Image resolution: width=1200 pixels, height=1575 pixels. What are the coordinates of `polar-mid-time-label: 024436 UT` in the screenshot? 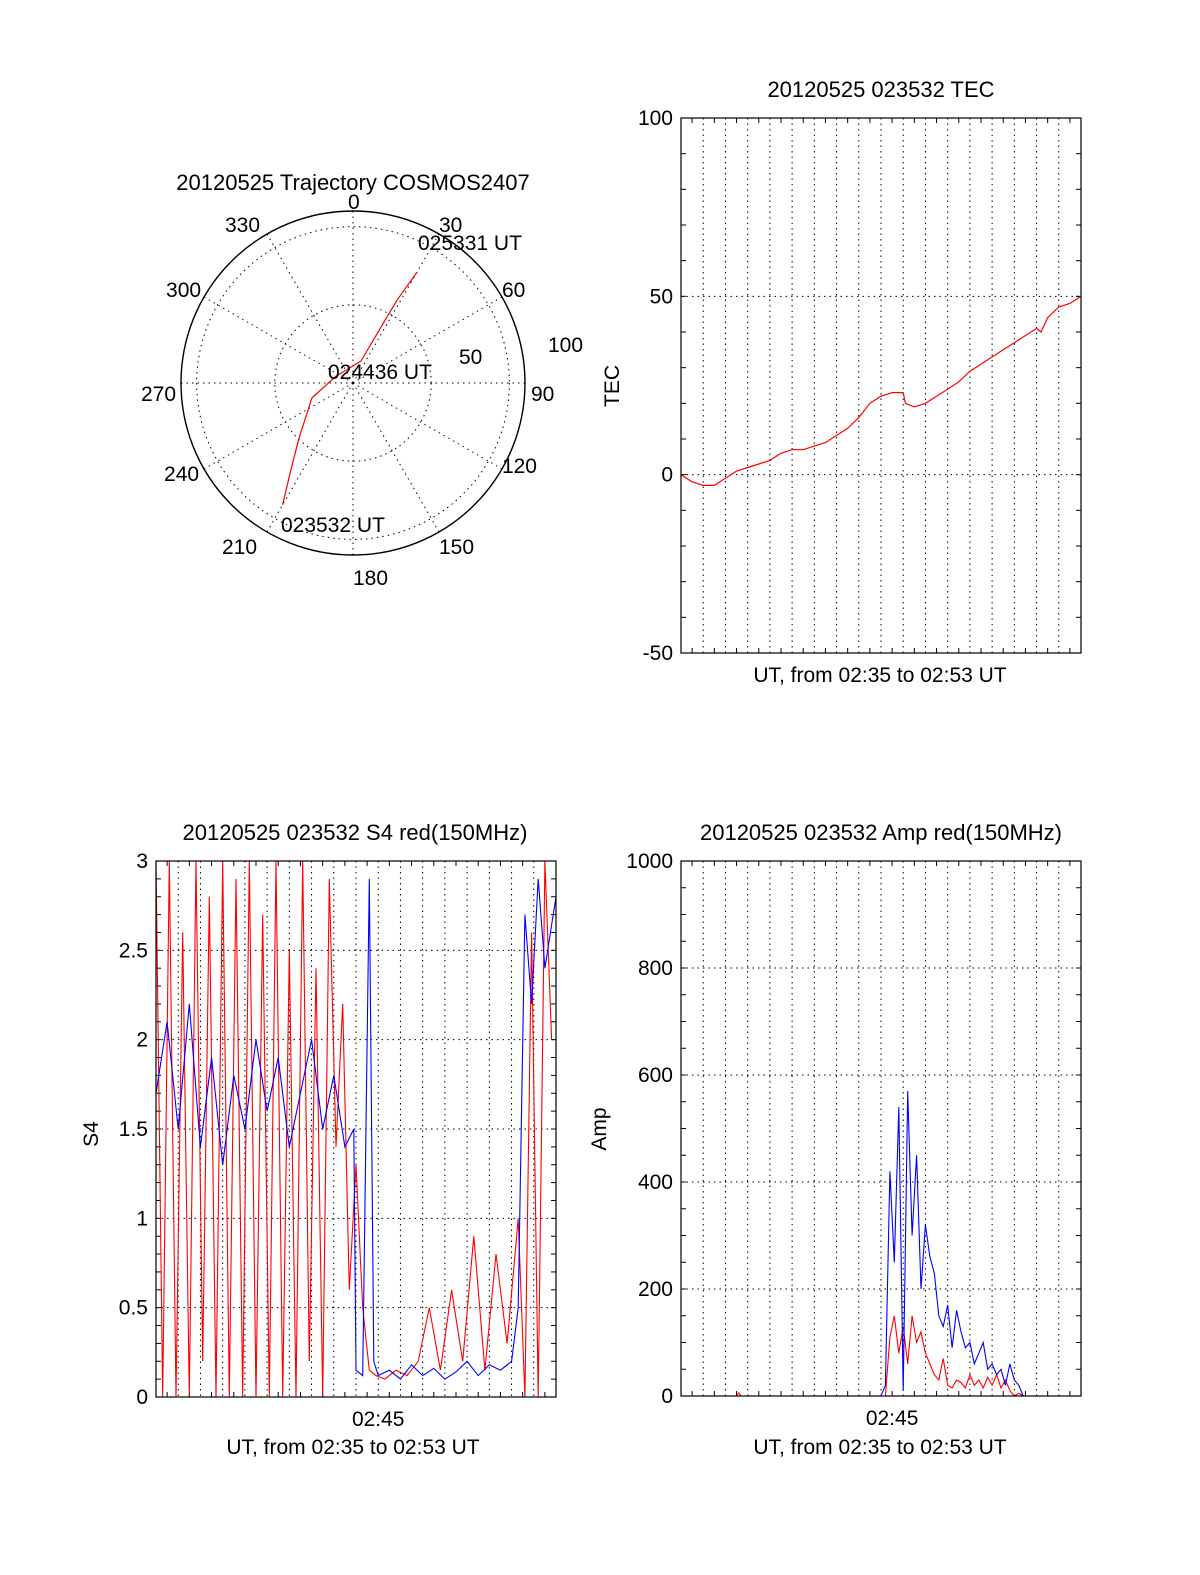 It's located at (380, 372).